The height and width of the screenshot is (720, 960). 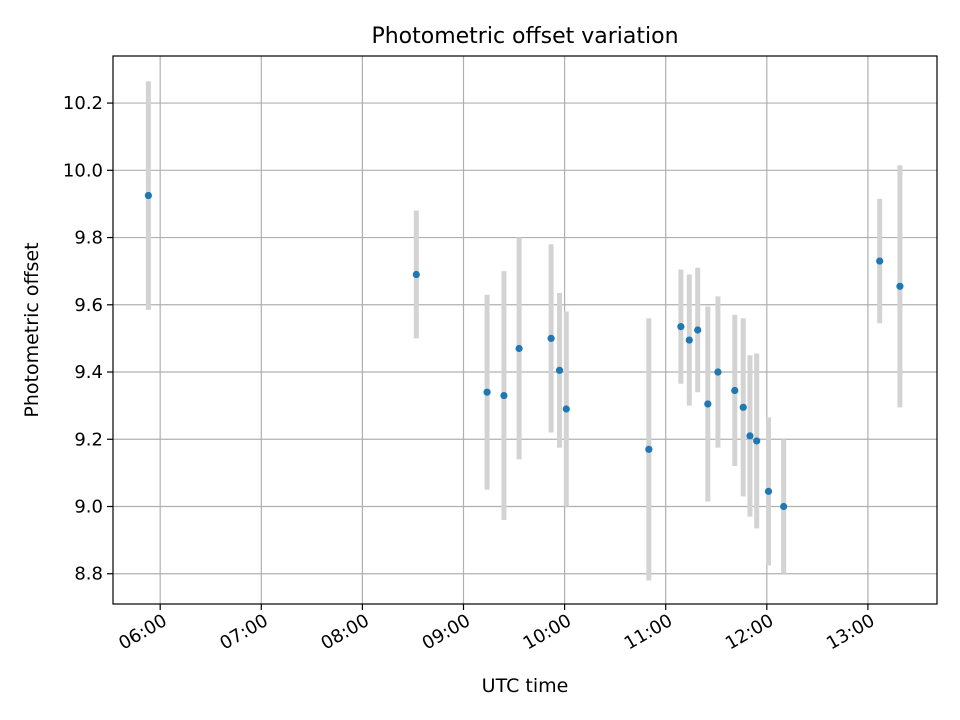 What do you see at coordinates (547, 632) in the screenshot?
I see `x-tick-label: 10:00` at bounding box center [547, 632].